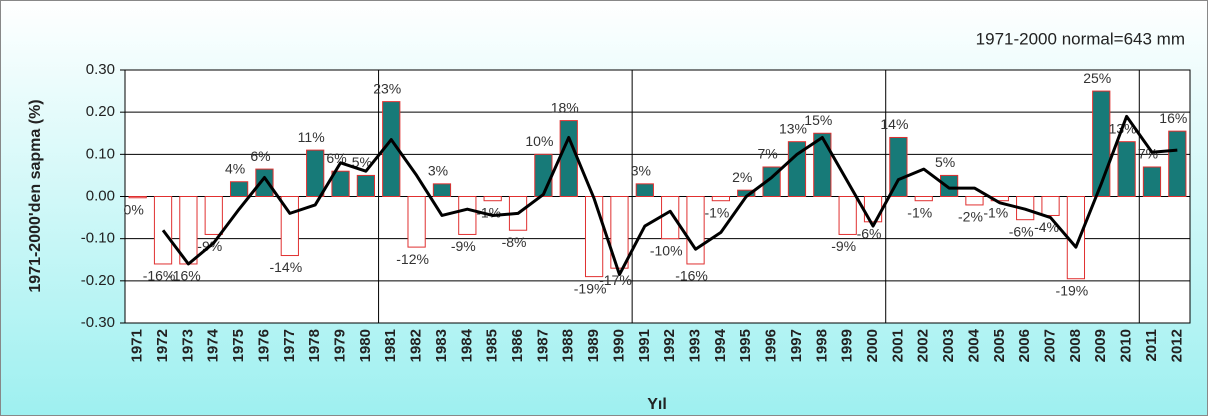 The image size is (1208, 416). What do you see at coordinates (821, 345) in the screenshot?
I see `x-tick-label: 1998` at bounding box center [821, 345].